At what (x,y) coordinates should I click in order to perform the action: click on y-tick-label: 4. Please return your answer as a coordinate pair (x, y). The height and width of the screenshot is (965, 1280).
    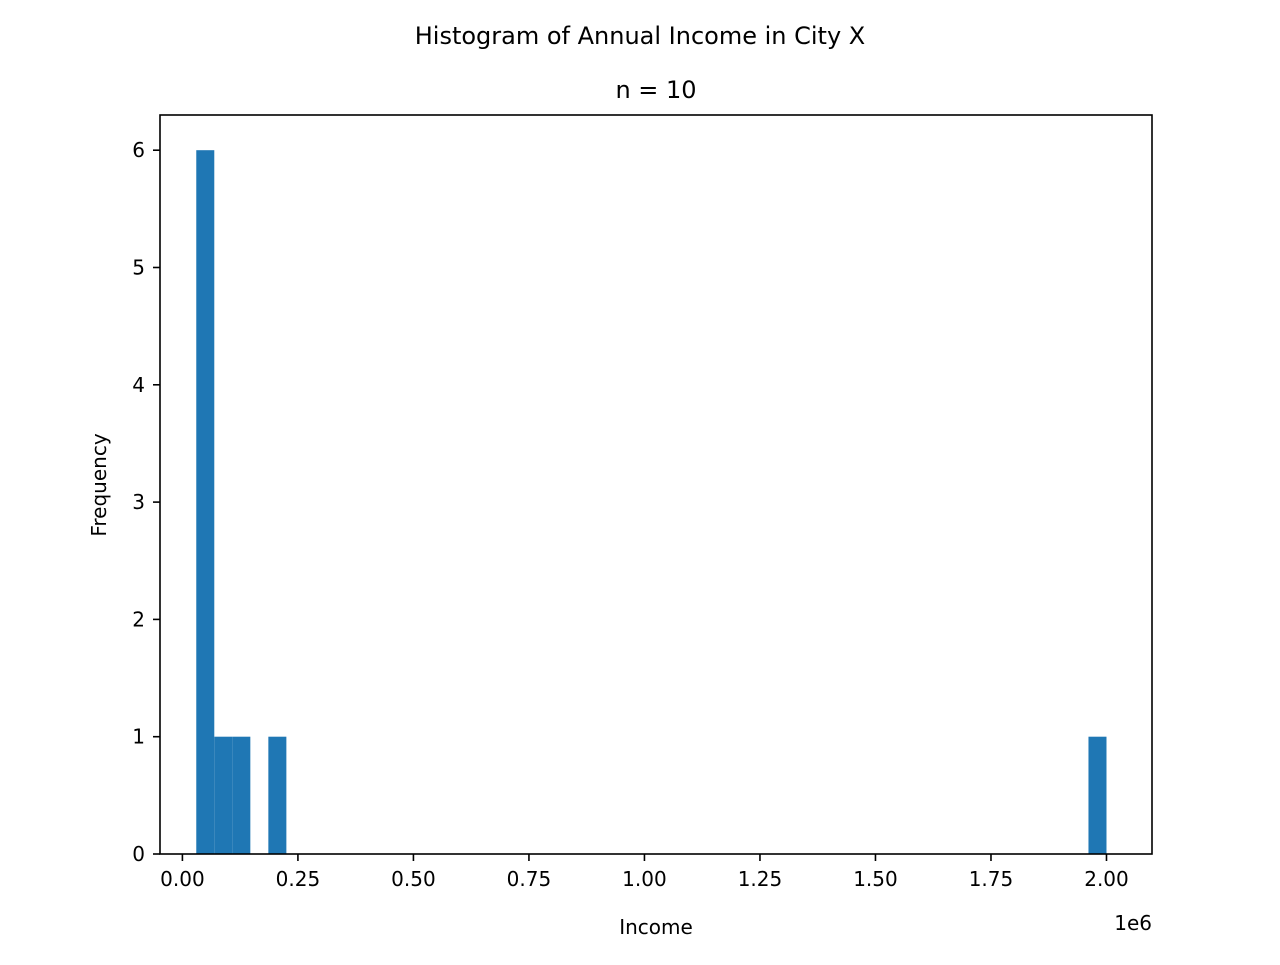
    Looking at the image, I should click on (138, 385).